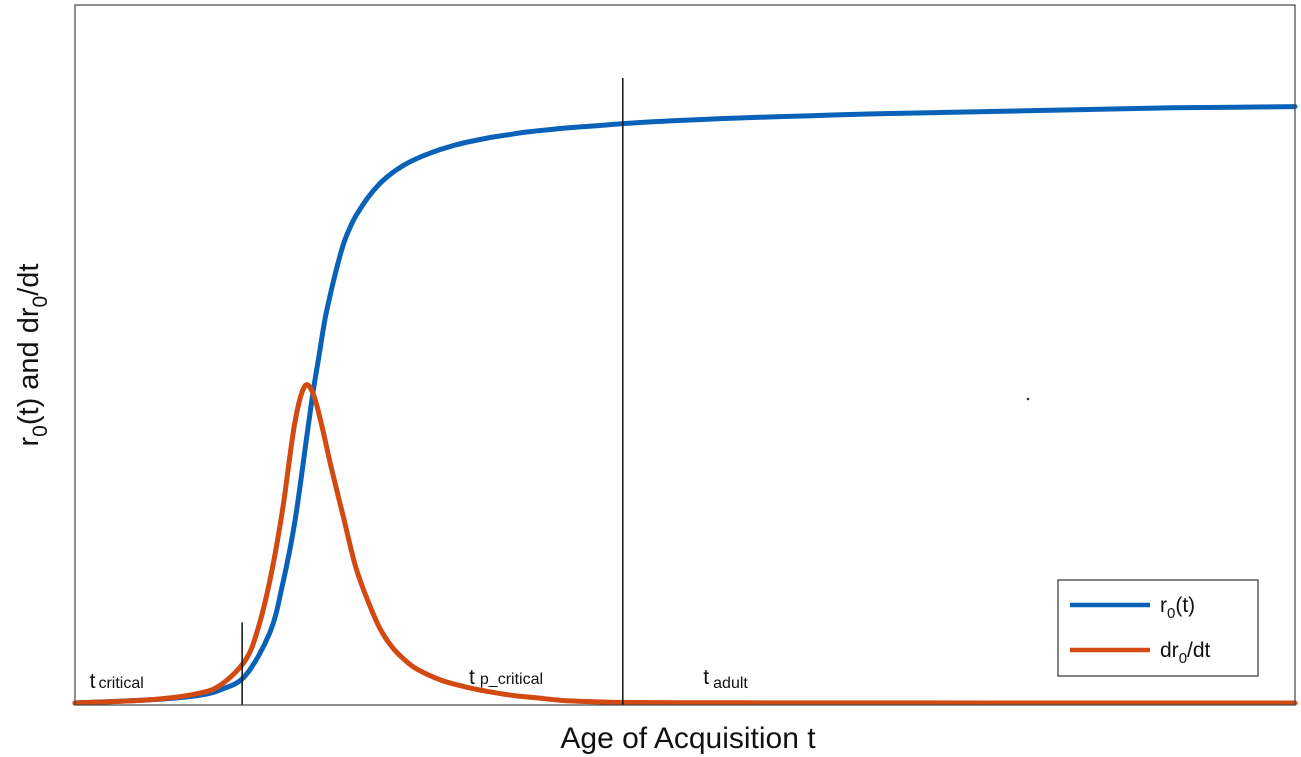 The height and width of the screenshot is (757, 1301). What do you see at coordinates (688, 738) in the screenshot?
I see `x-axis-label: Age of Acquisition t` at bounding box center [688, 738].